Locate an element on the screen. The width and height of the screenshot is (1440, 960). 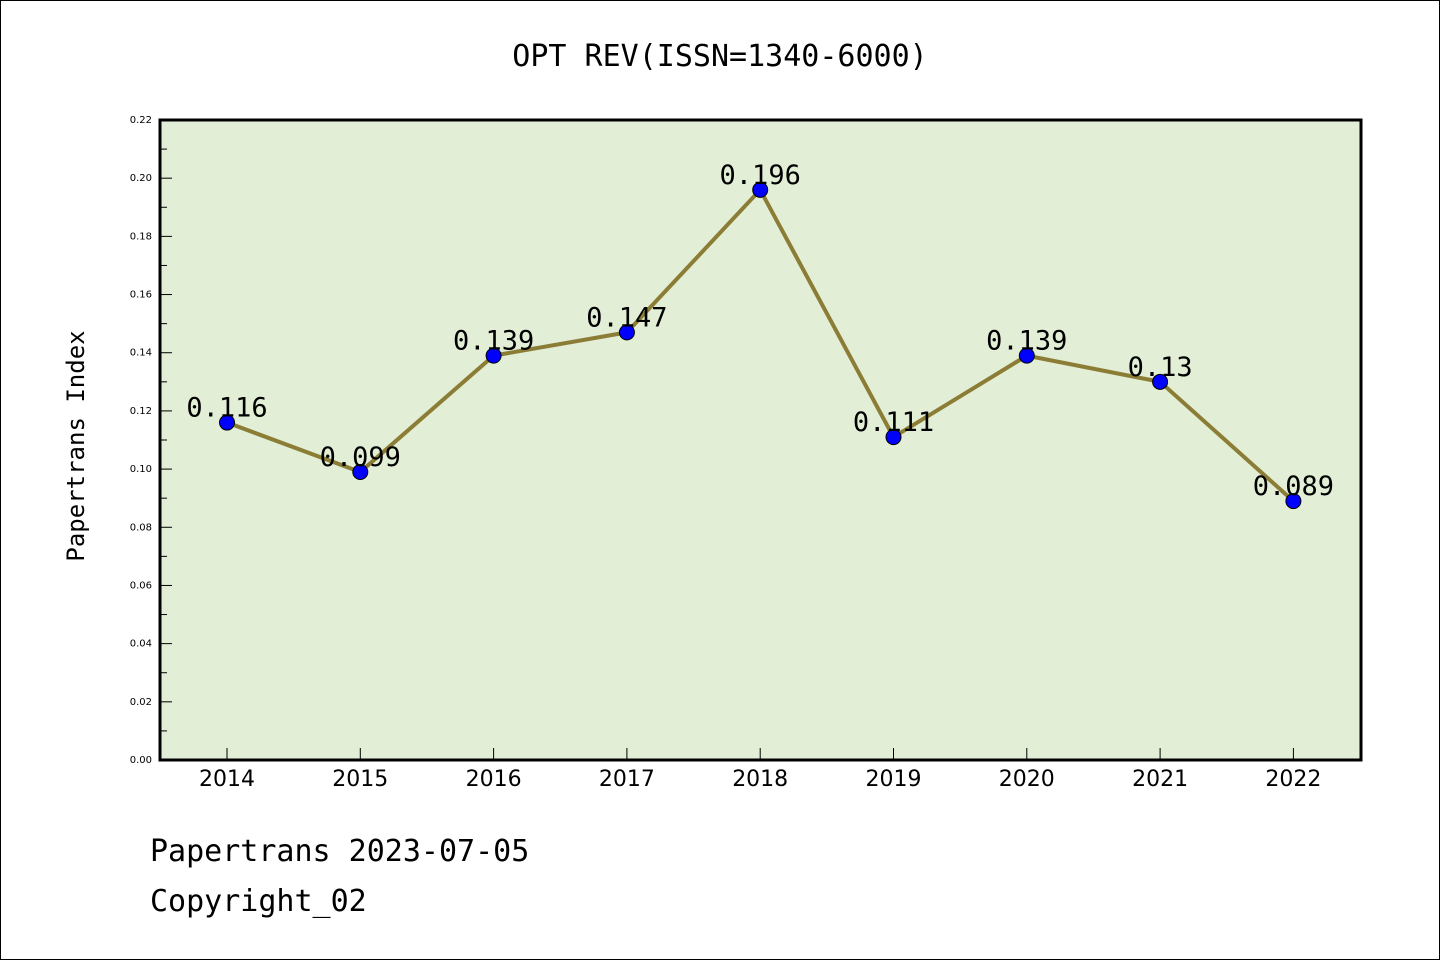
x-tick-label: 2019 is located at coordinates (894, 779).